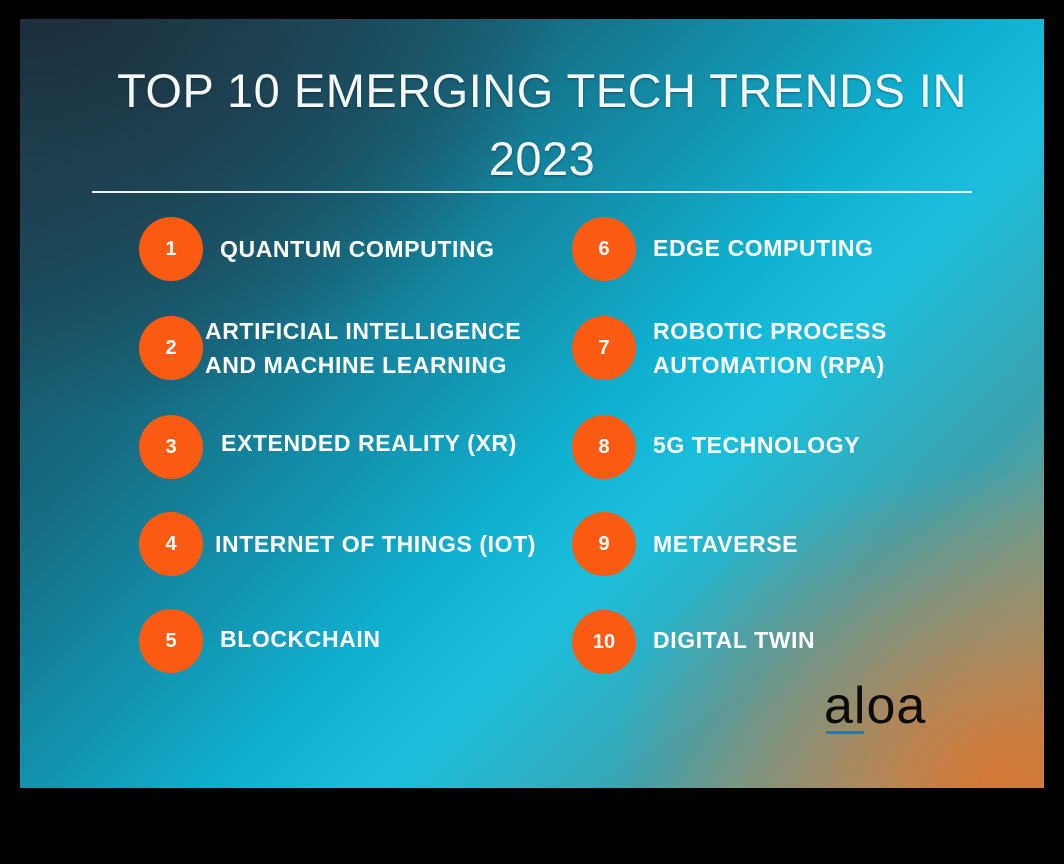  What do you see at coordinates (604, 348) in the screenshot?
I see `number-badge: 7` at bounding box center [604, 348].